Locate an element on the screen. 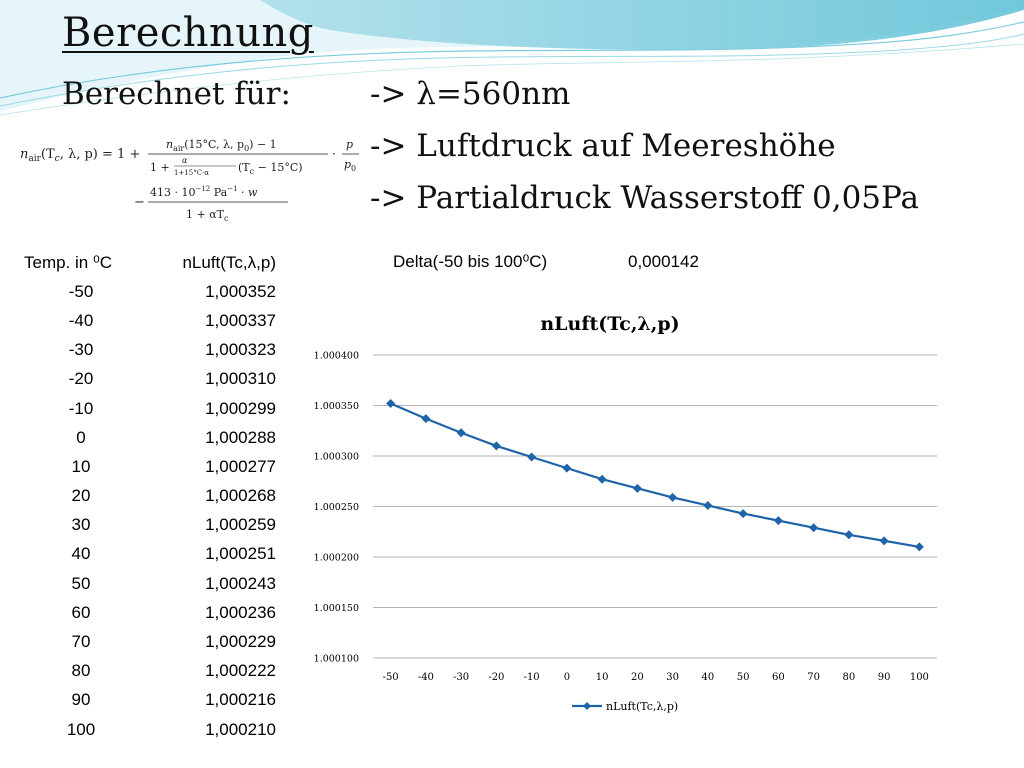 This screenshot has width=1024, height=768. nluft-cell: 1,000299 is located at coordinates (240, 408).